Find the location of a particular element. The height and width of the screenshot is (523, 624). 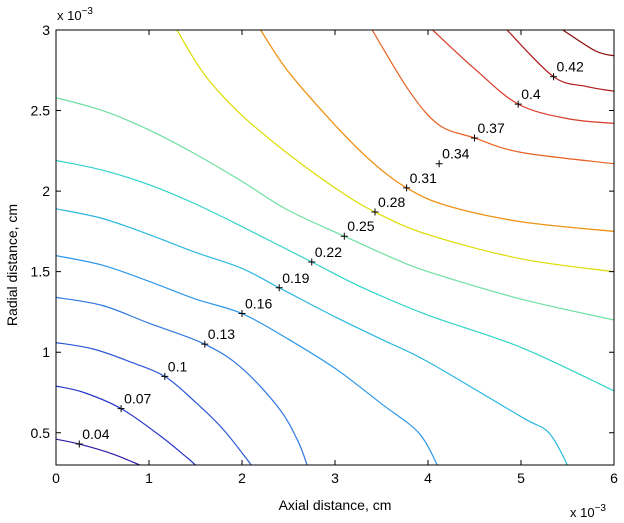

y-tick-label: 2 is located at coordinates (46, 191).